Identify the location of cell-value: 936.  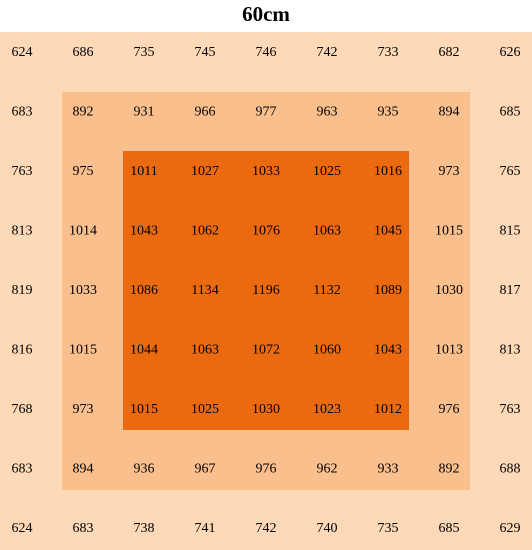
(144, 469).